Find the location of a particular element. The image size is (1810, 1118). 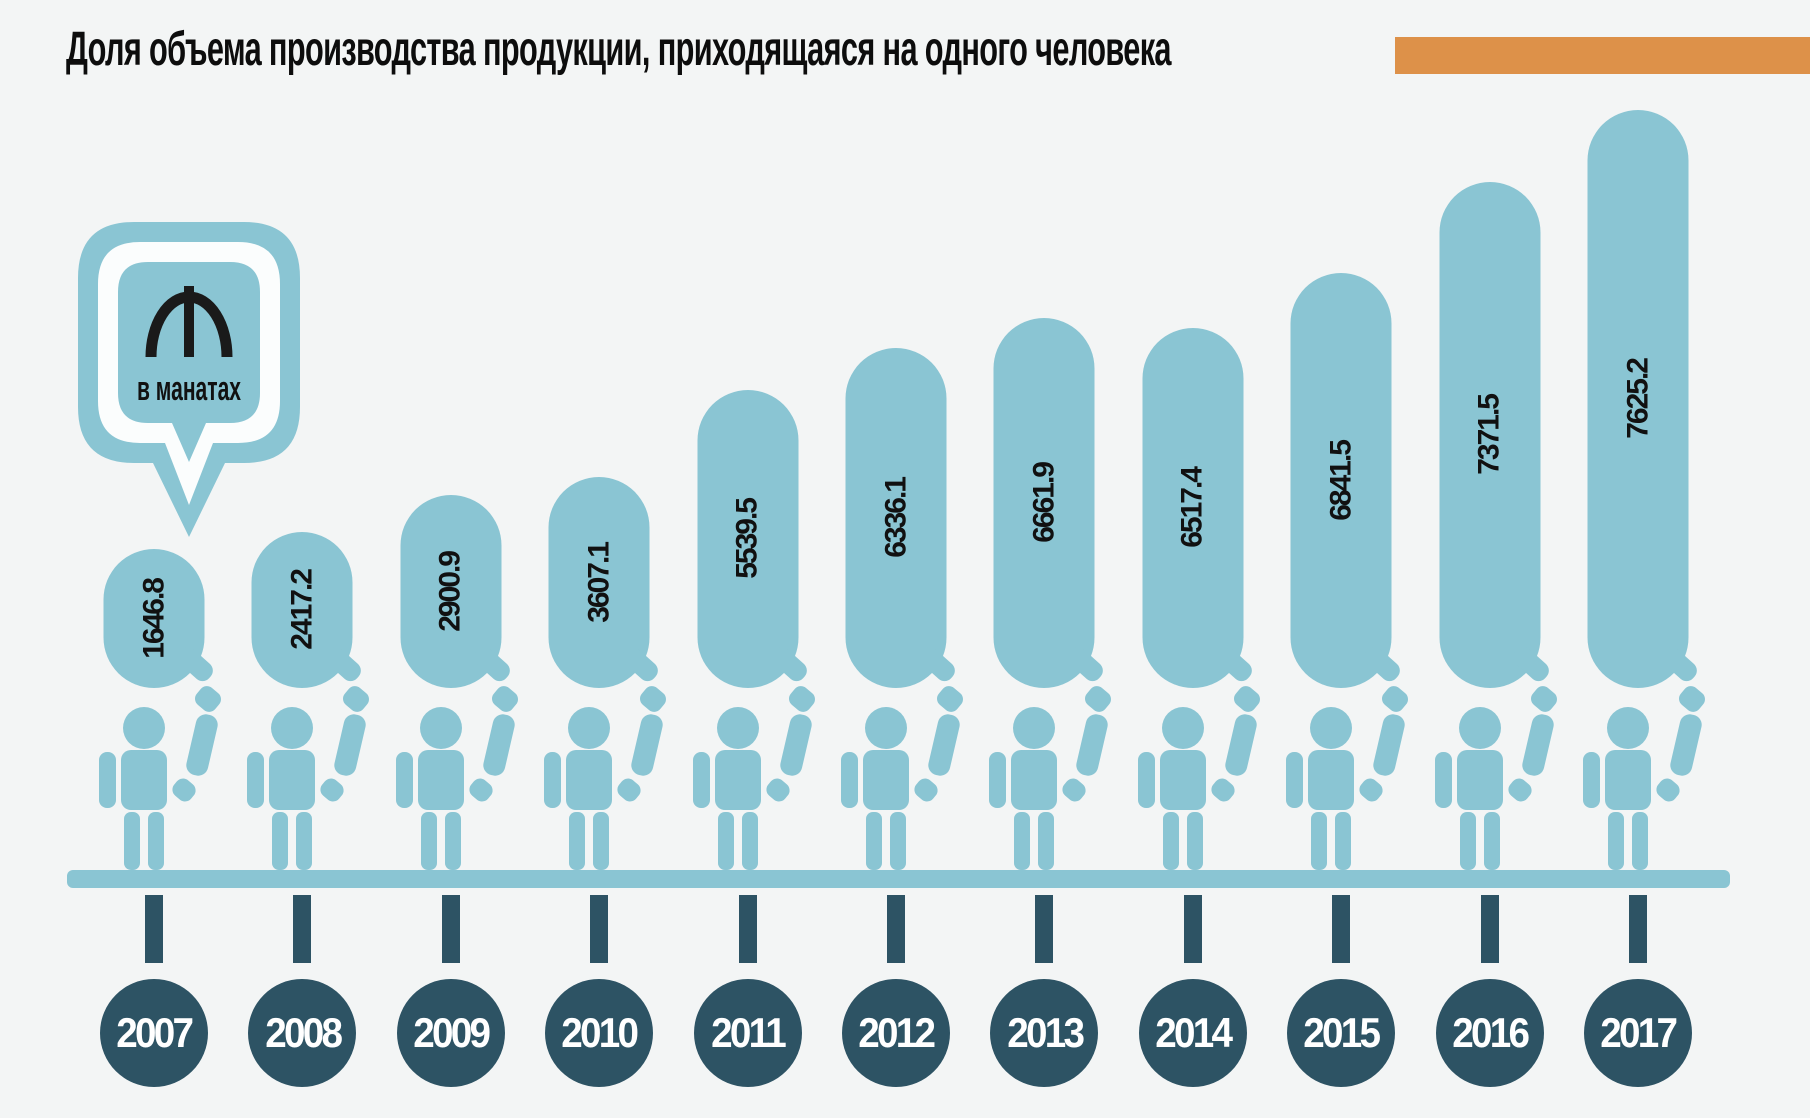

year-badge: 2011 is located at coordinates (747, 1033).